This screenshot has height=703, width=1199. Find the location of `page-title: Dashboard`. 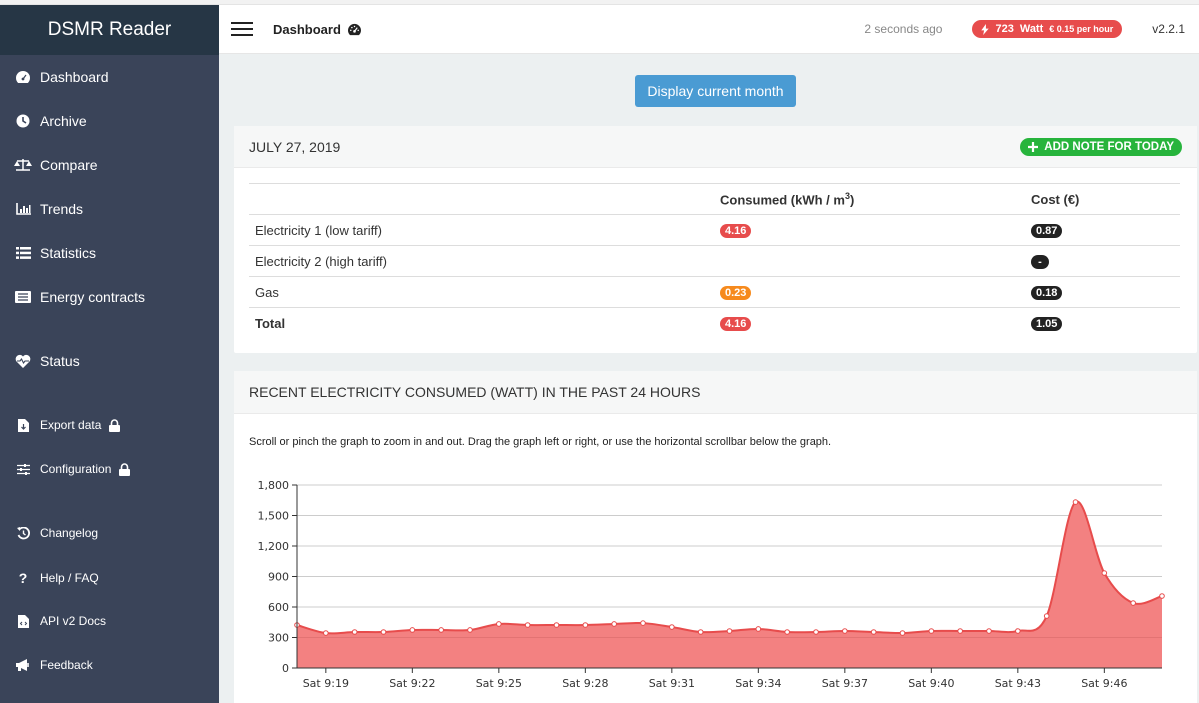

page-title: Dashboard is located at coordinates (317, 29).